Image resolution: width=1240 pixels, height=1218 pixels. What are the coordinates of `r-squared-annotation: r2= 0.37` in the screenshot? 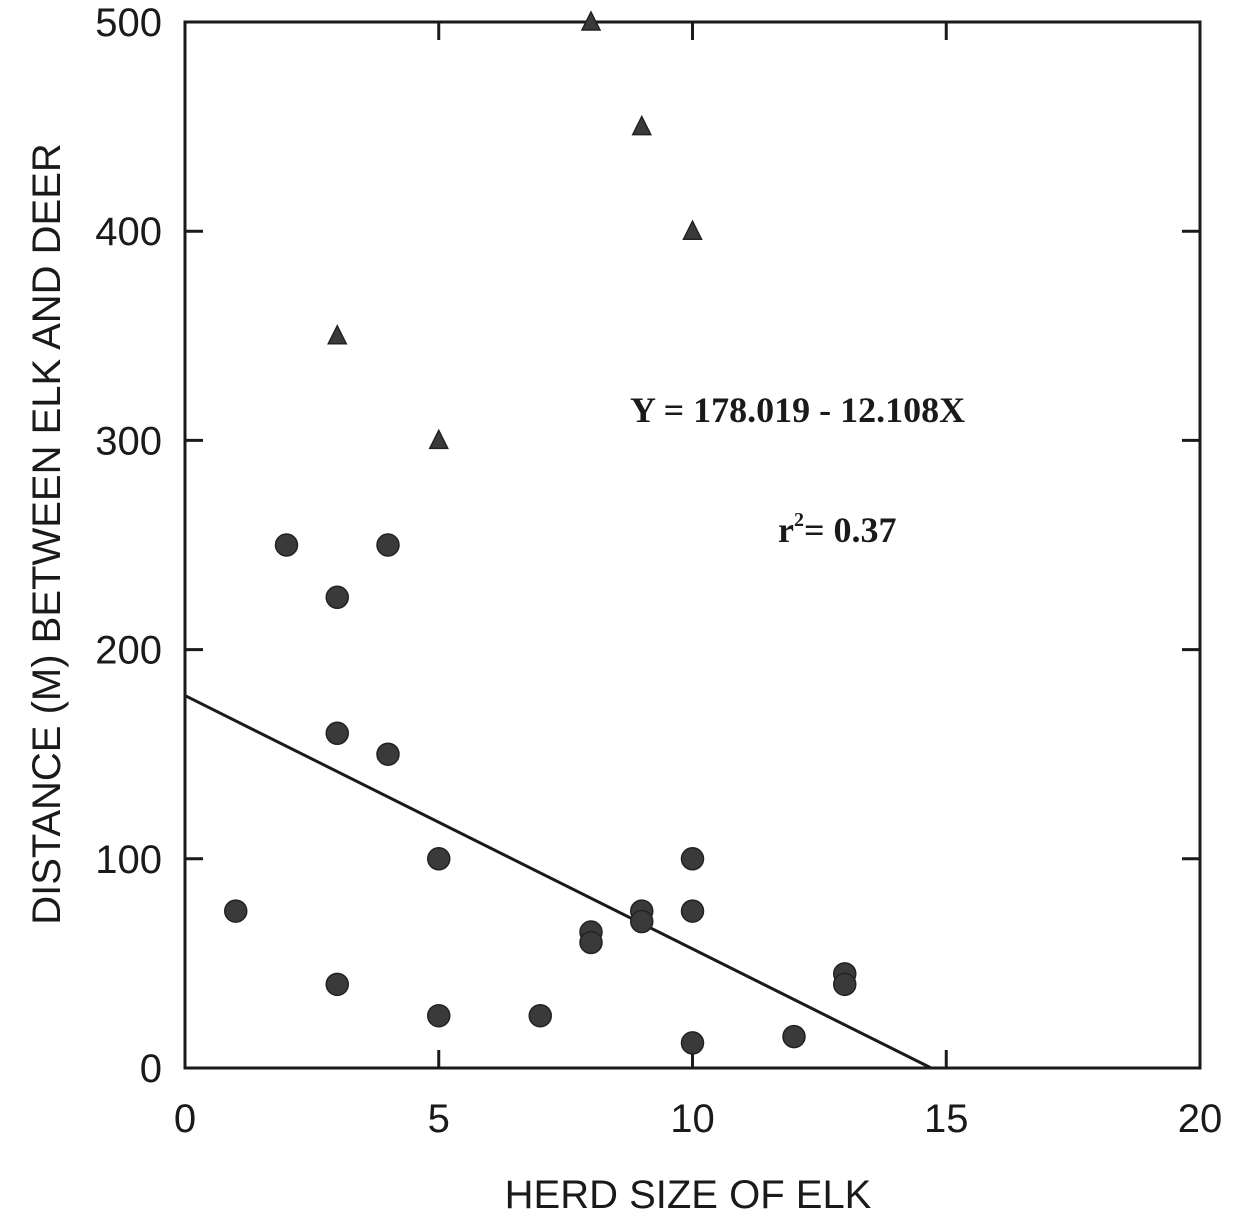 It's located at (837, 529).